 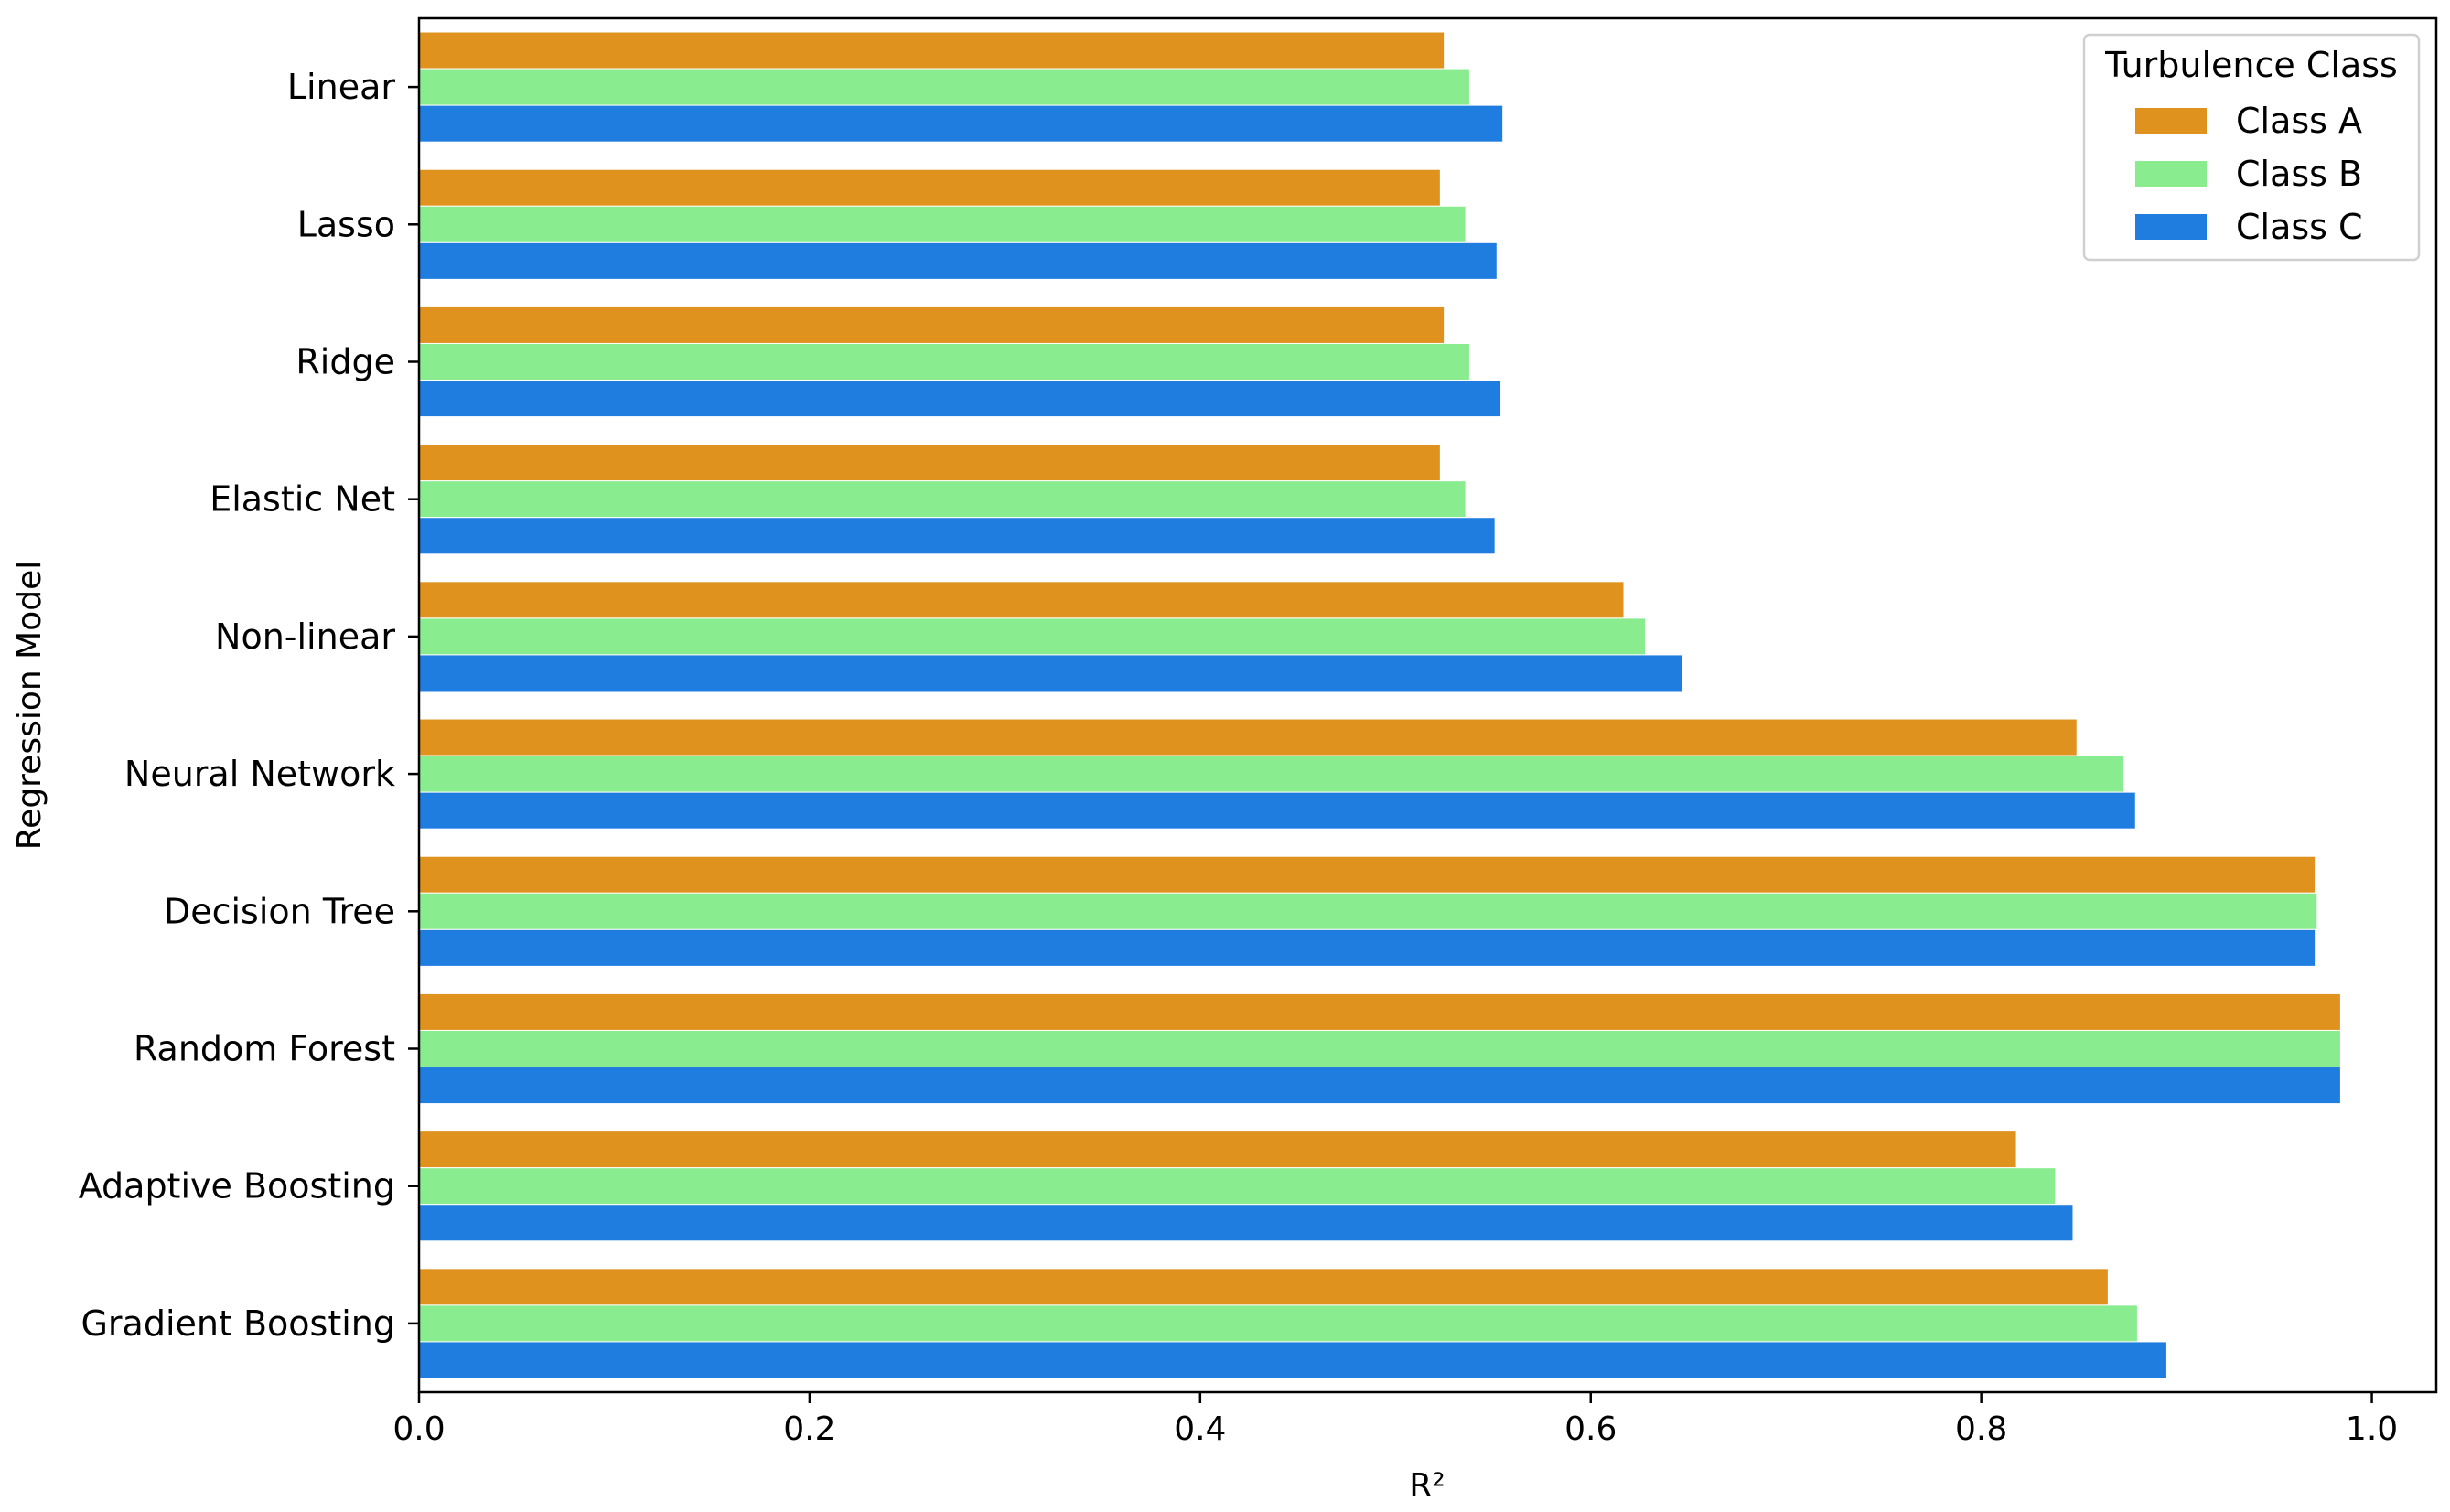 I want to click on bar-decision-tree-class-a, so click(x=1367, y=874).